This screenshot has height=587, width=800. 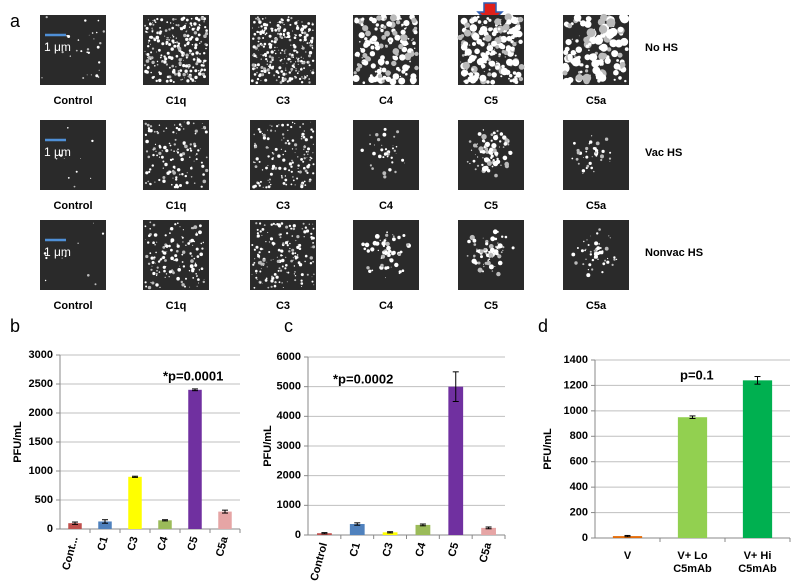 I want to click on error-bar, so click(x=324, y=533).